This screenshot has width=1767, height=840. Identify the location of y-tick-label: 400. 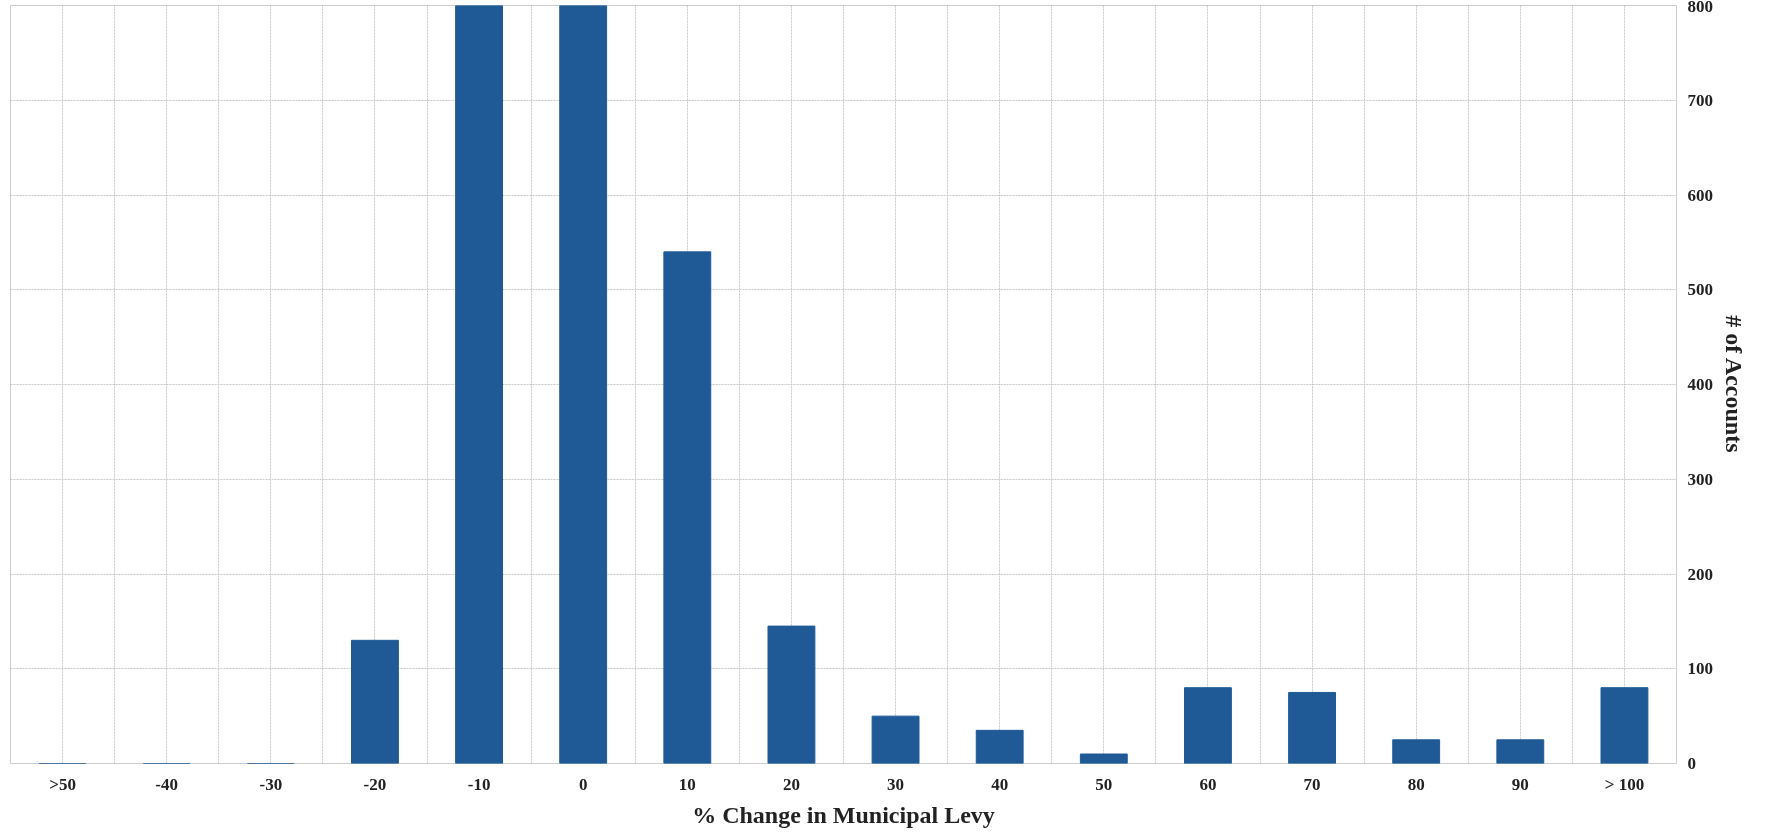
(1700, 384).